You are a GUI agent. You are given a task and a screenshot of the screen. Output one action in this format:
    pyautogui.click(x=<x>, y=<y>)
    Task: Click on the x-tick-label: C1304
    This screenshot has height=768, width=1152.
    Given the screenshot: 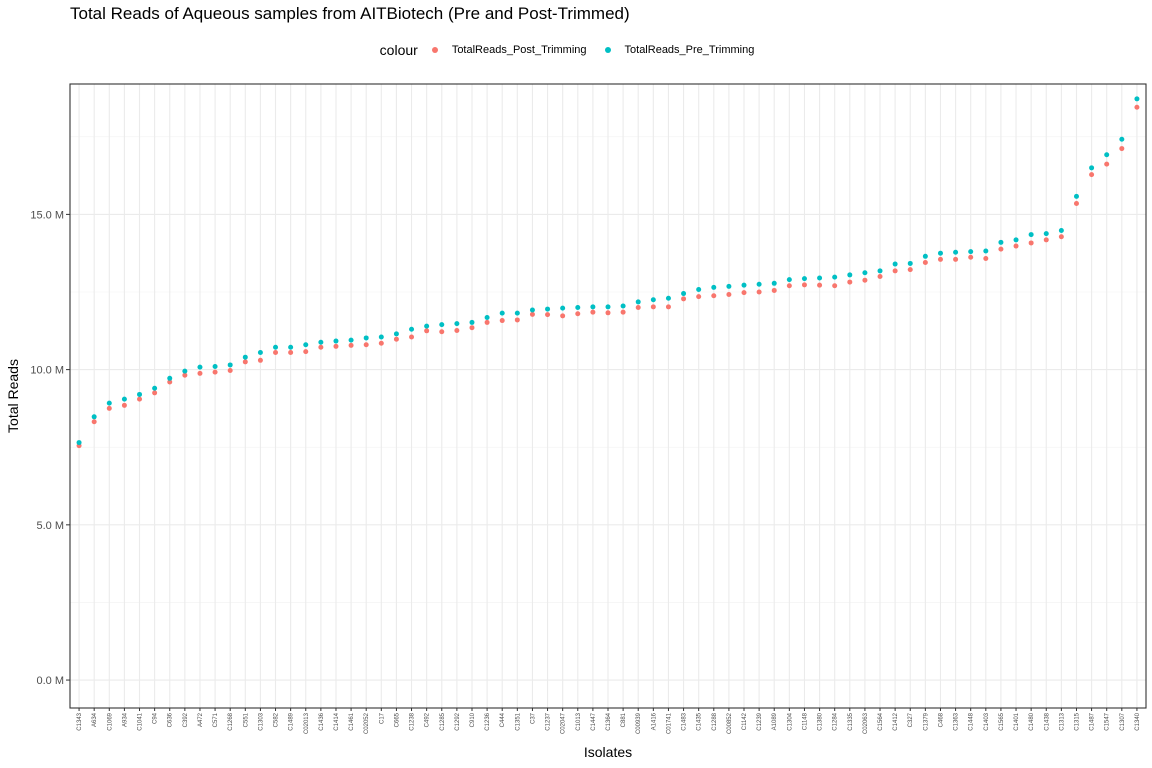 What is the action you would take?
    pyautogui.click(x=790, y=721)
    